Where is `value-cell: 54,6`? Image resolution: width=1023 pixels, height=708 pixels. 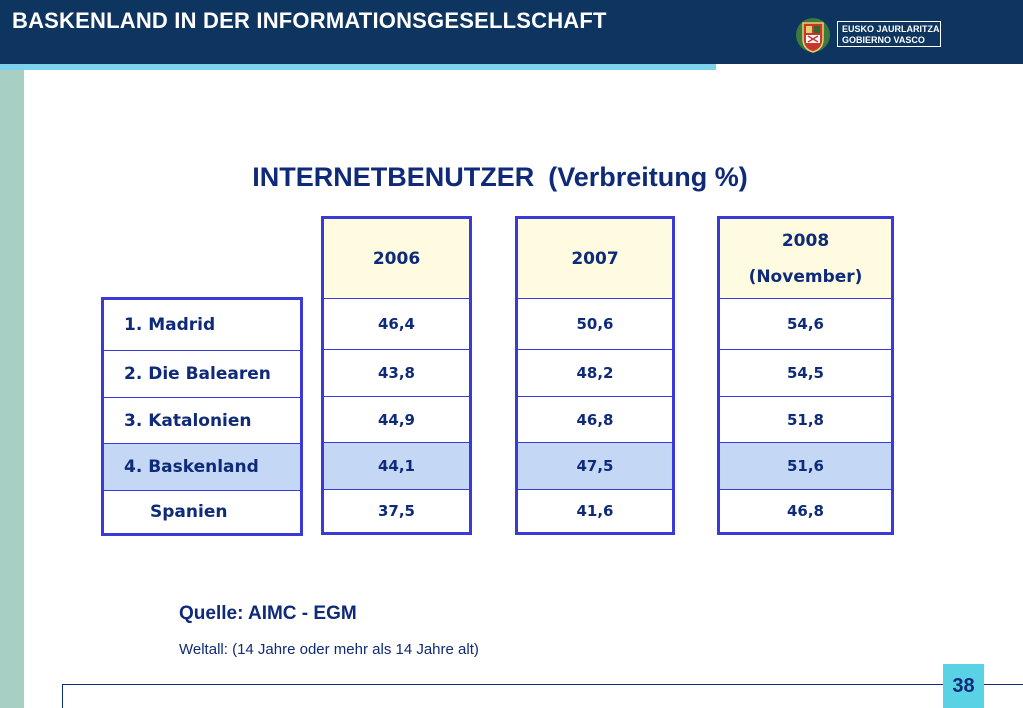 value-cell: 54,6 is located at coordinates (805, 324).